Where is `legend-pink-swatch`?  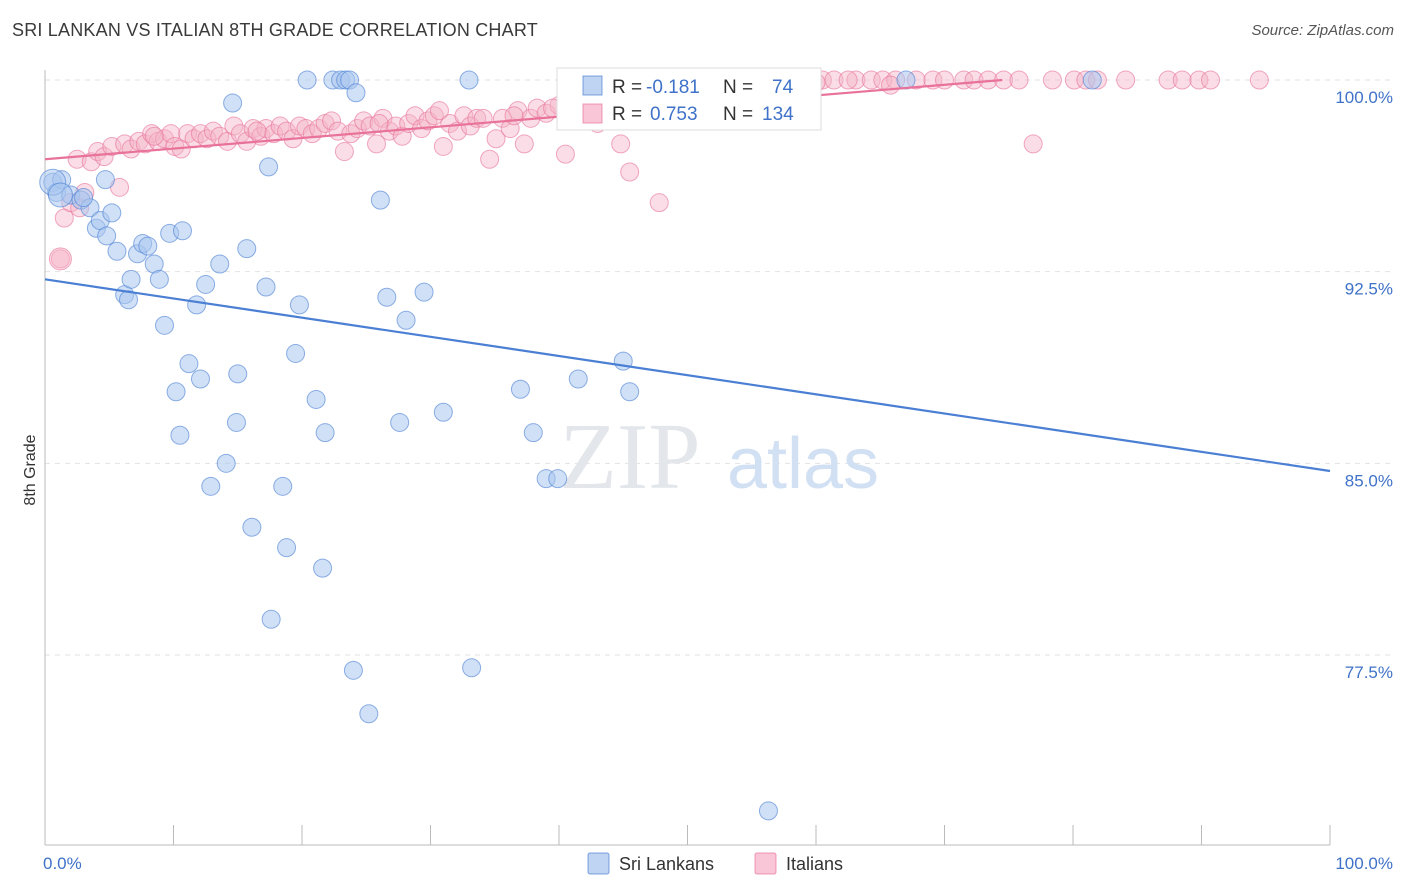
legend-pink-swatch is located at coordinates (592, 113).